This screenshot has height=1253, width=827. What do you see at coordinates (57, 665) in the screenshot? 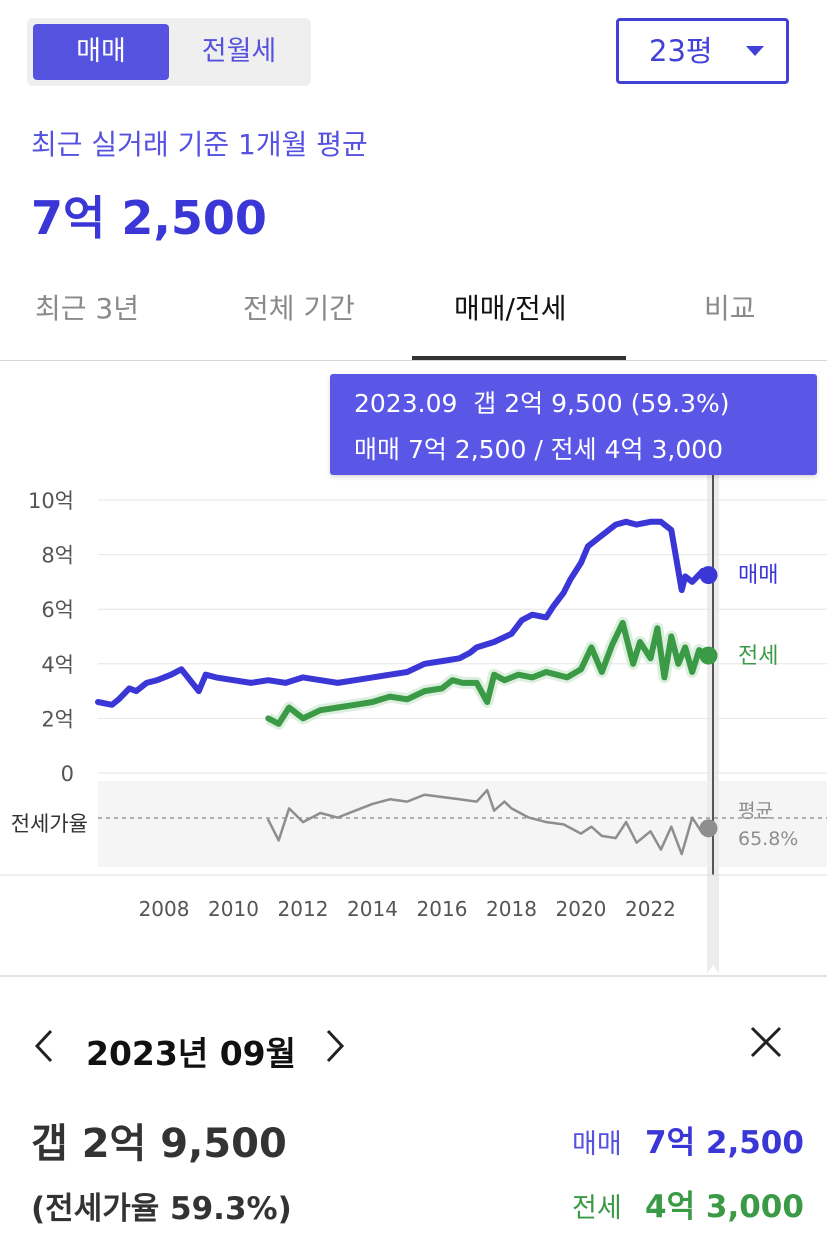
I see `y-tick-label: 4억` at bounding box center [57, 665].